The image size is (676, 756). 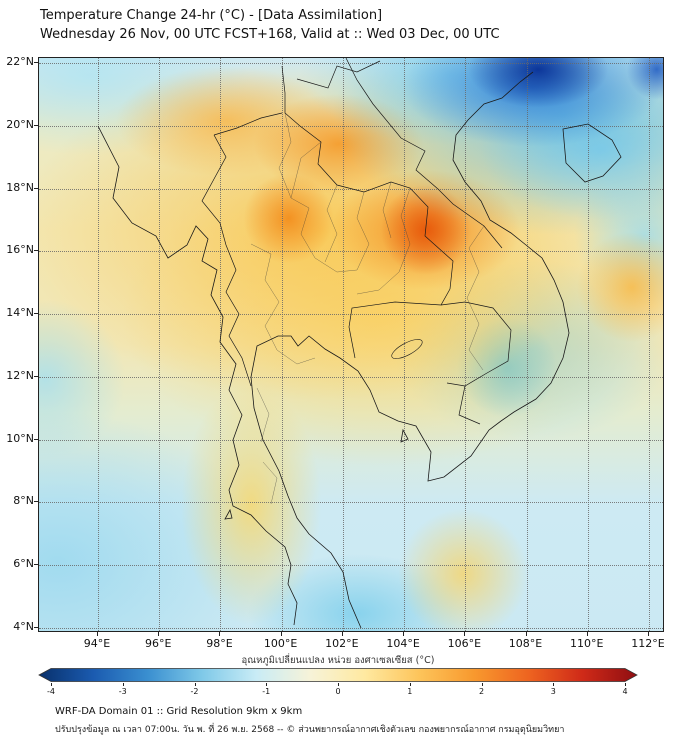 What do you see at coordinates (342, 643) in the screenshot?
I see `lon-tick-label: 102°E` at bounding box center [342, 643].